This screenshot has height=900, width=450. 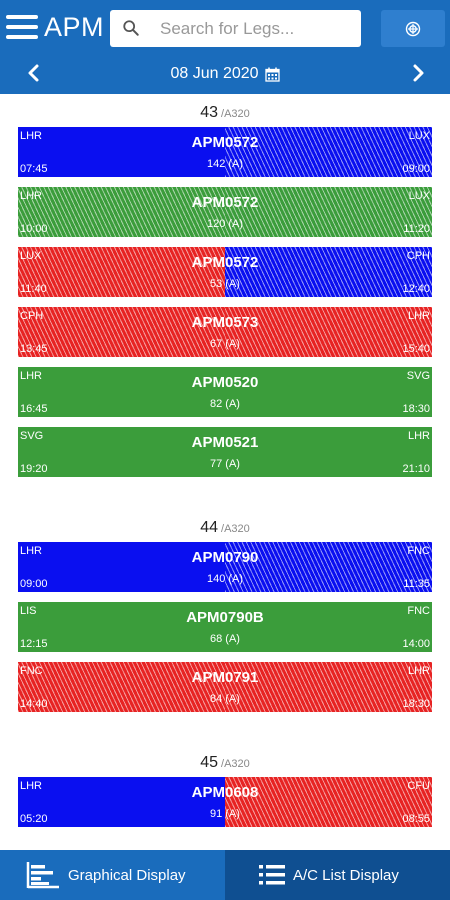 I want to click on destination-code: SVG, so click(x=418, y=376).